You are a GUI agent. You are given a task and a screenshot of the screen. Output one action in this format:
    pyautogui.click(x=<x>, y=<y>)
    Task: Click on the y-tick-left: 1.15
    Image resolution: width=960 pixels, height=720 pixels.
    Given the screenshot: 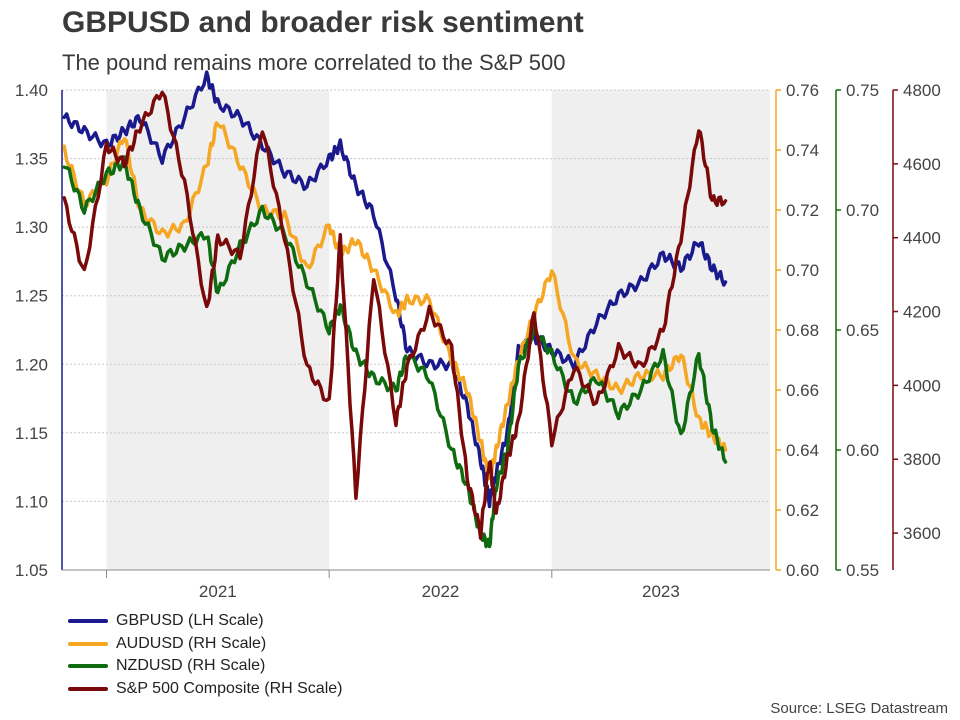 What is the action you would take?
    pyautogui.click(x=31, y=433)
    